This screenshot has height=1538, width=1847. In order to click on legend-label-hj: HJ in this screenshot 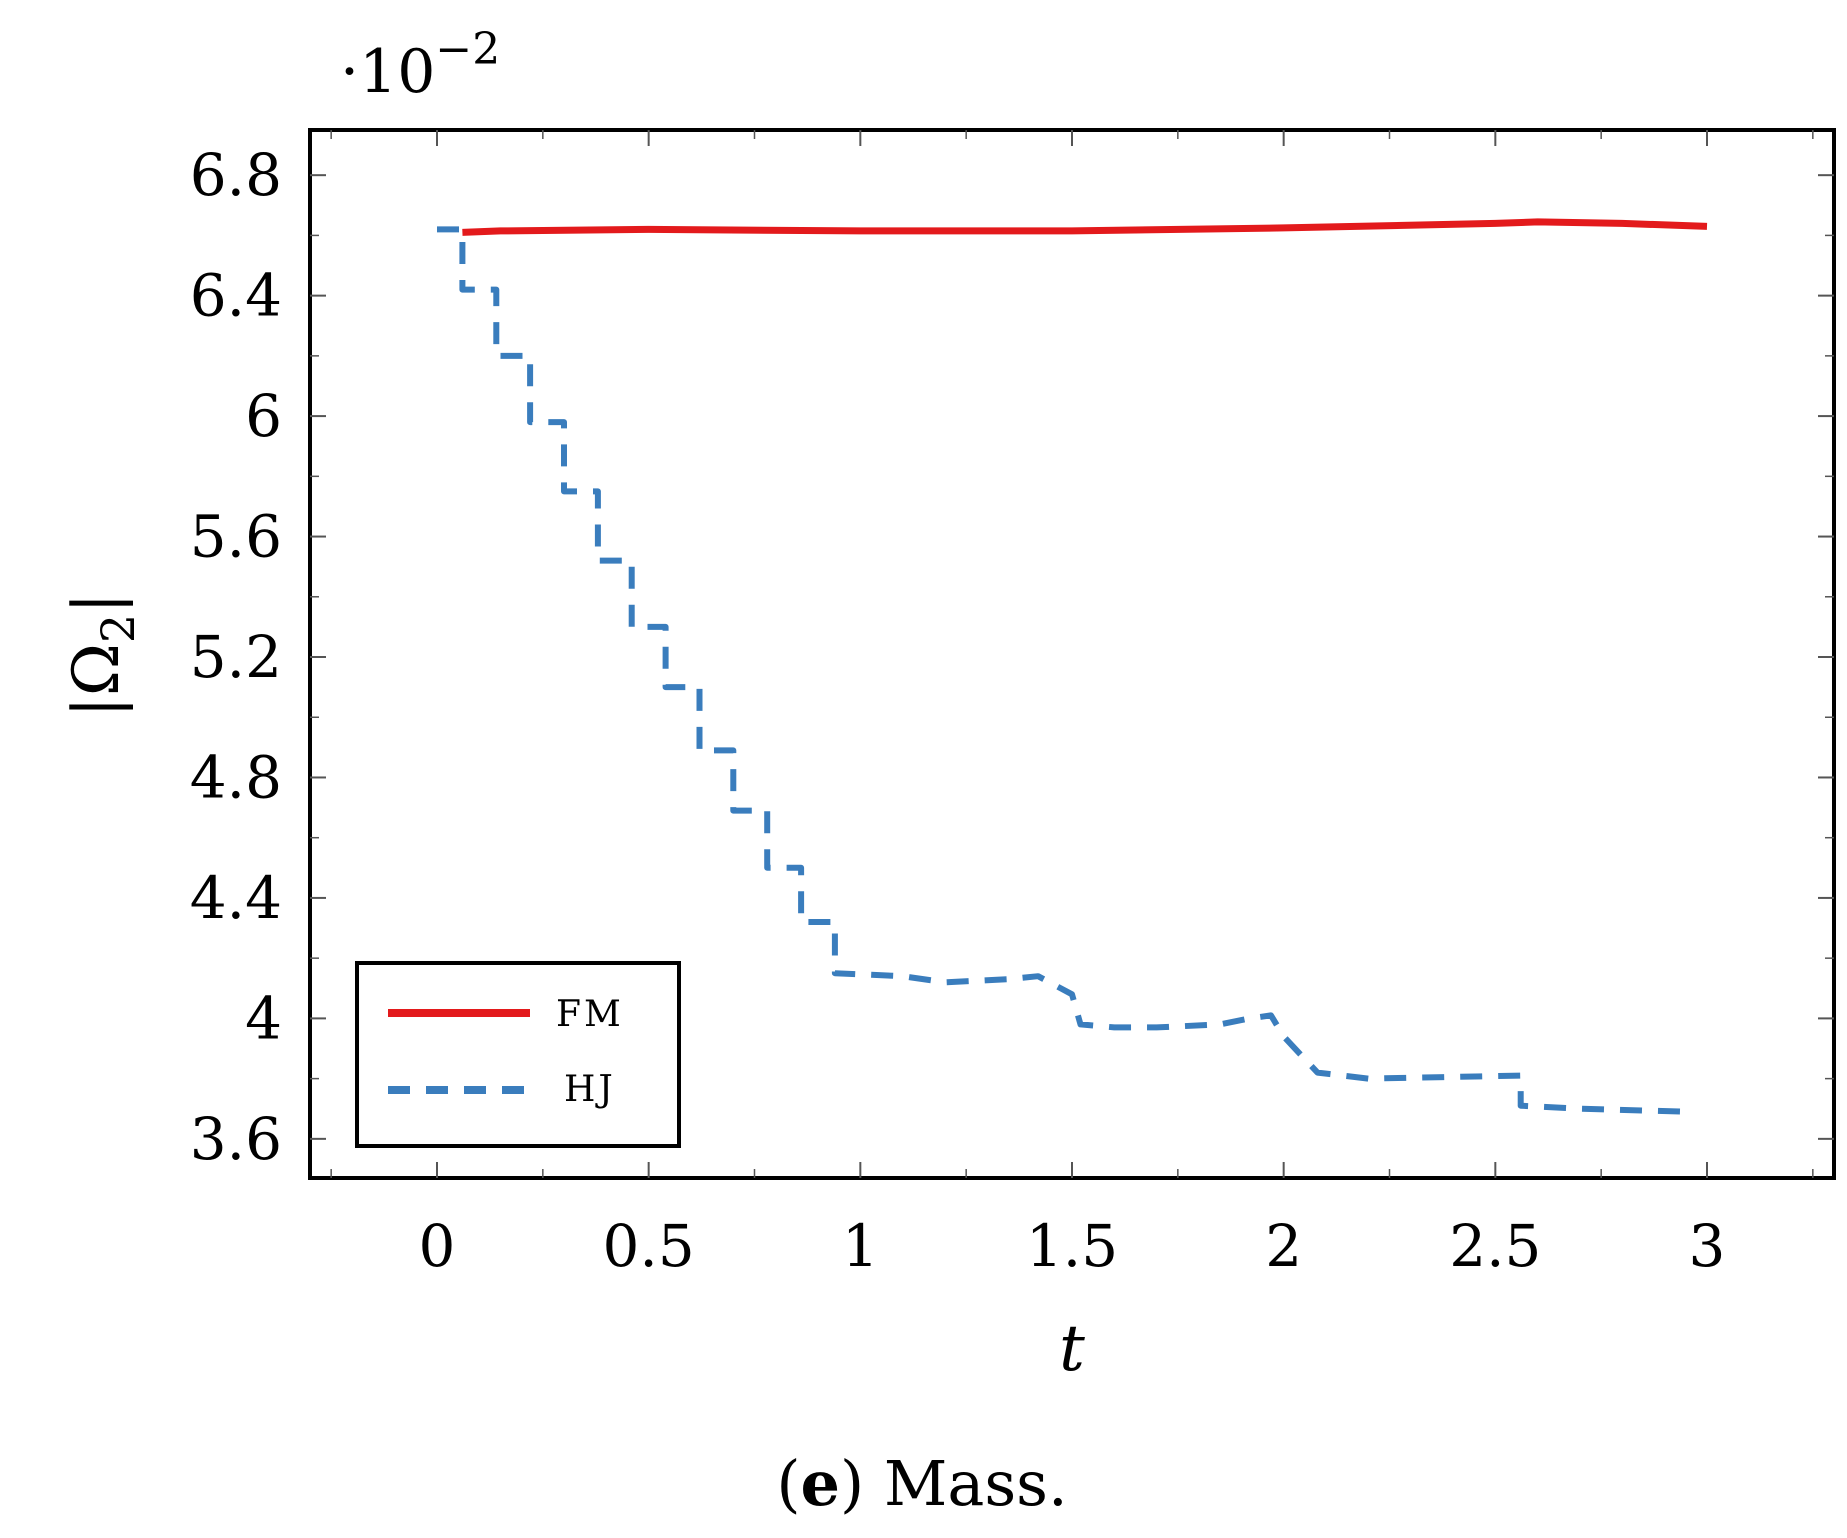, I will do `click(590, 1089)`.